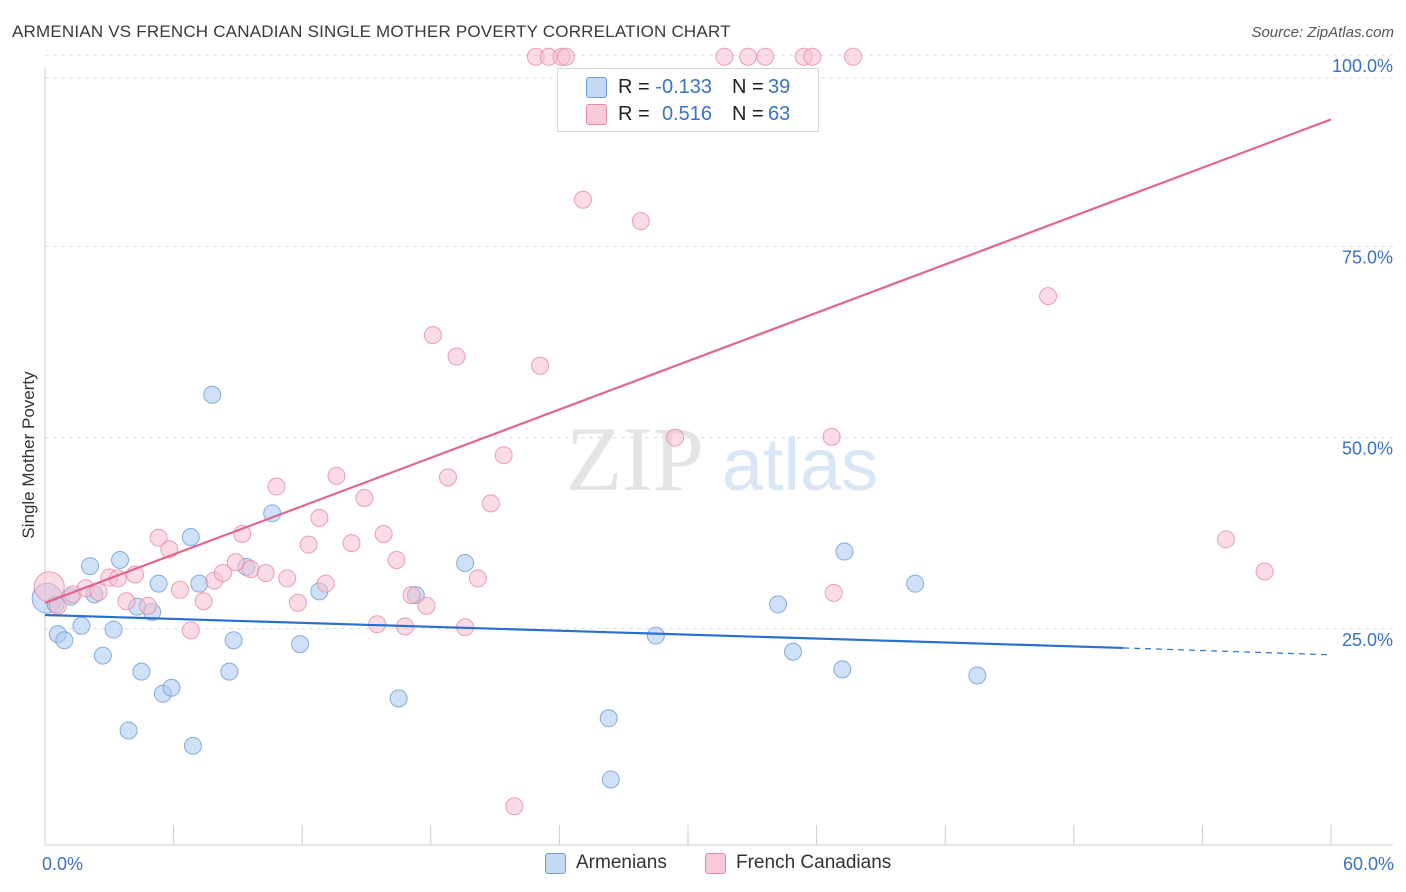 The width and height of the screenshot is (1406, 892). Describe the element at coordinates (584, 631) in the screenshot. I see `trend-line-armenians` at that location.